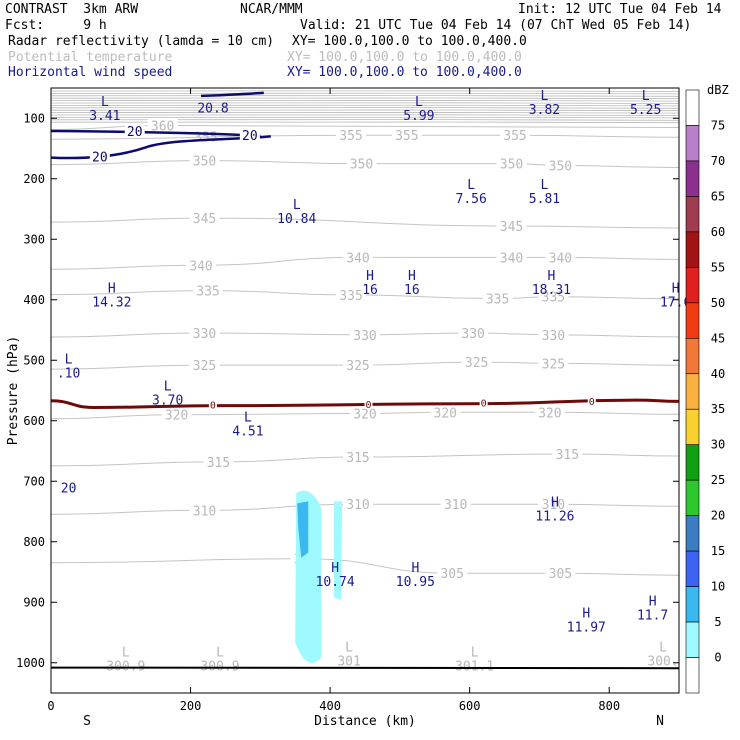  Describe the element at coordinates (409, 41) in the screenshot. I see `legend-range-reflectivity: XY= 100.0,100.0 to 100.0,400.0` at that location.